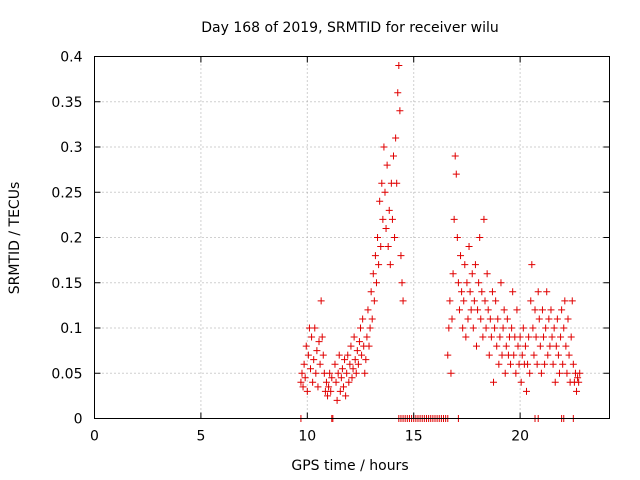 This screenshot has width=640, height=480. What do you see at coordinates (349, 466) in the screenshot?
I see `x-axis-label: GPS time / hours` at bounding box center [349, 466].